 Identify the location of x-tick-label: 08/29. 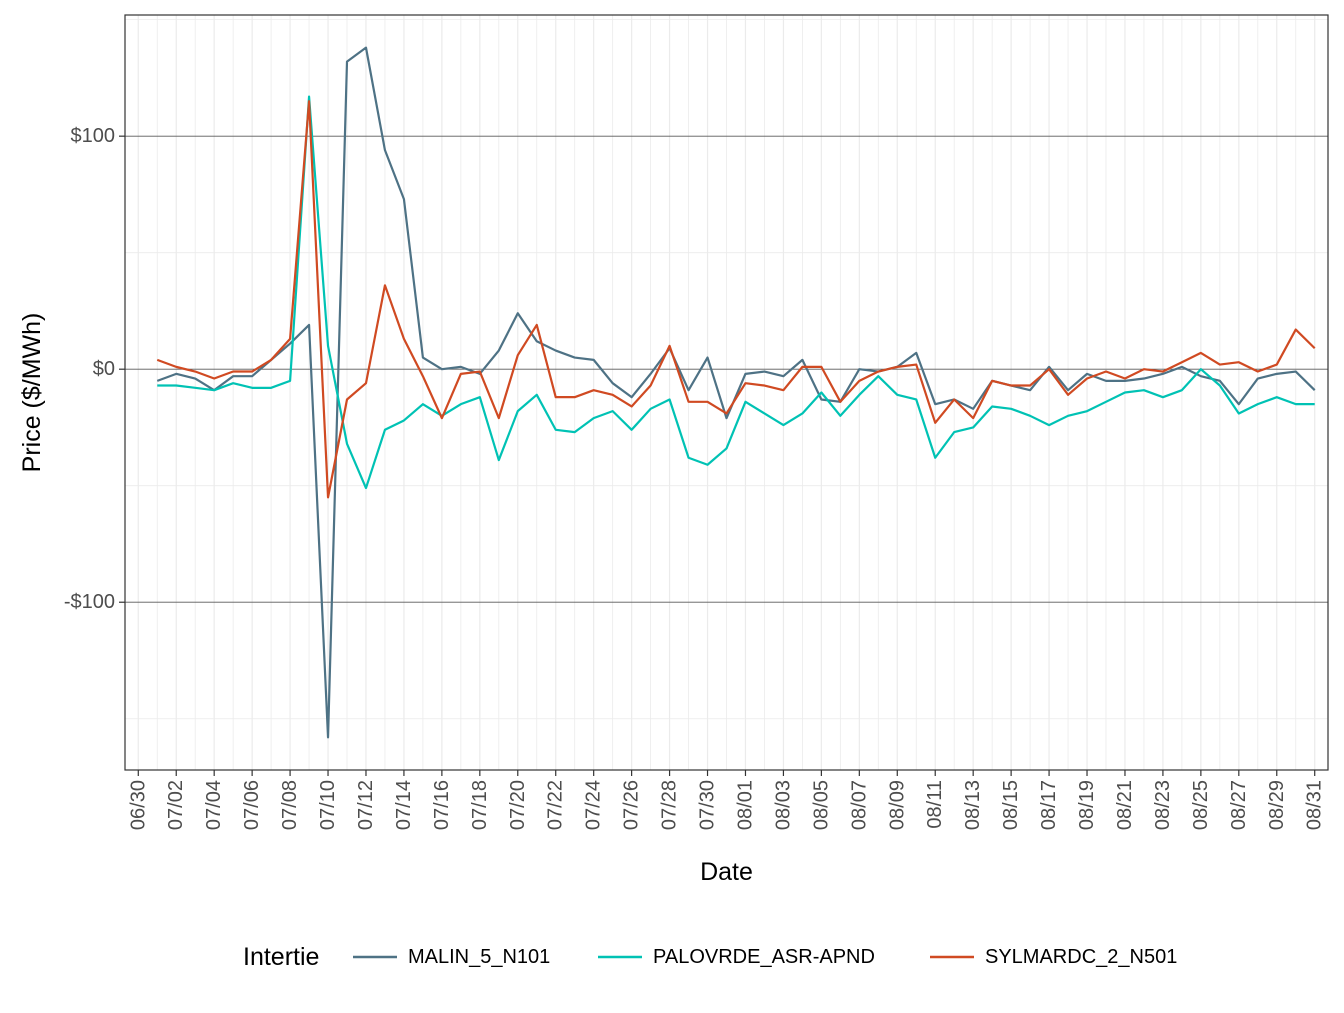
(1277, 805).